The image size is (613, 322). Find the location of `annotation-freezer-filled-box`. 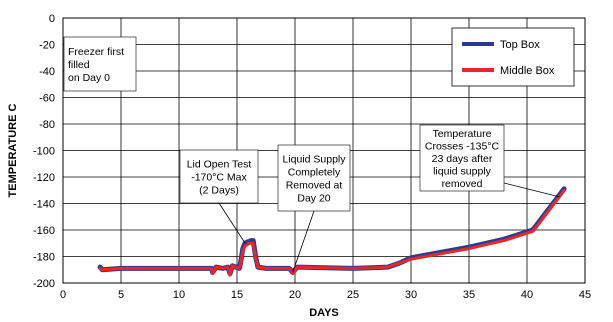

annotation-freezer-filled-box is located at coordinates (100, 64).